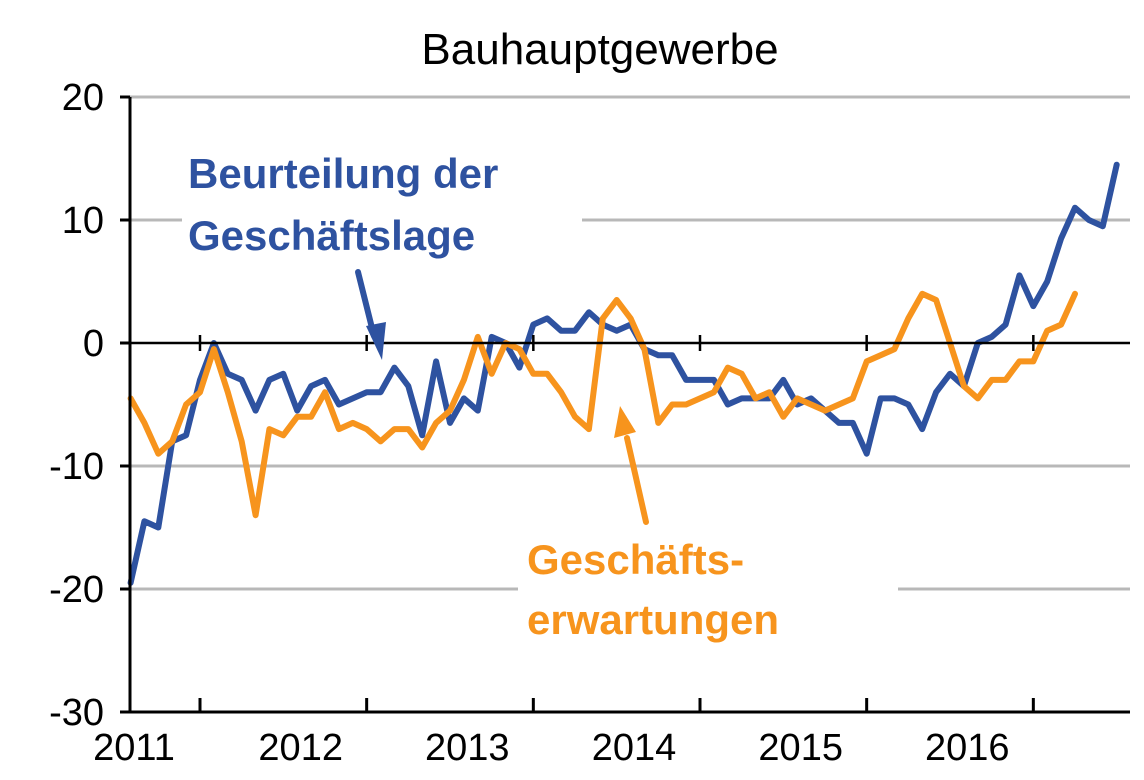 The width and height of the screenshot is (1144, 780). What do you see at coordinates (134, 748) in the screenshot?
I see `x-tick-label-2011: 2011` at bounding box center [134, 748].